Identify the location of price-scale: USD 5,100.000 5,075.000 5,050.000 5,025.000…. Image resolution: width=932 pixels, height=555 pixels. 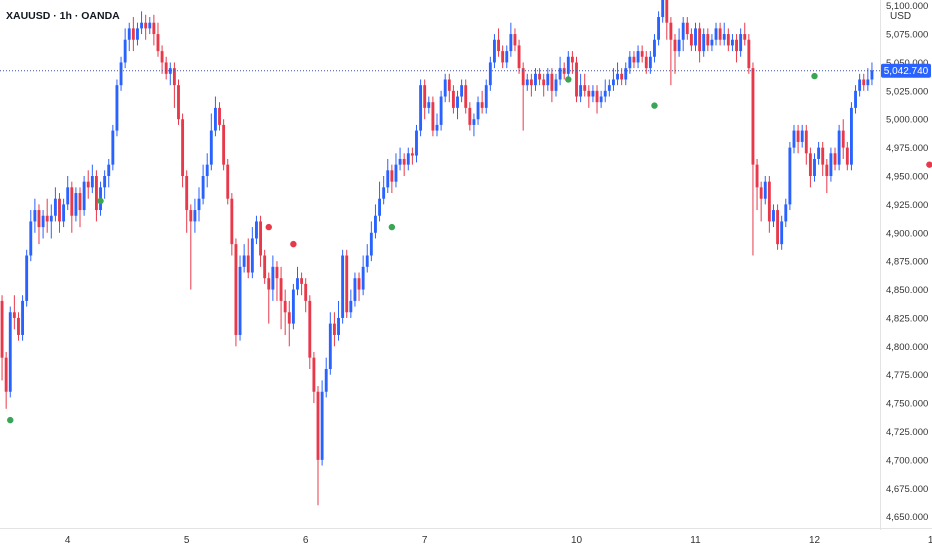
(904, 265).